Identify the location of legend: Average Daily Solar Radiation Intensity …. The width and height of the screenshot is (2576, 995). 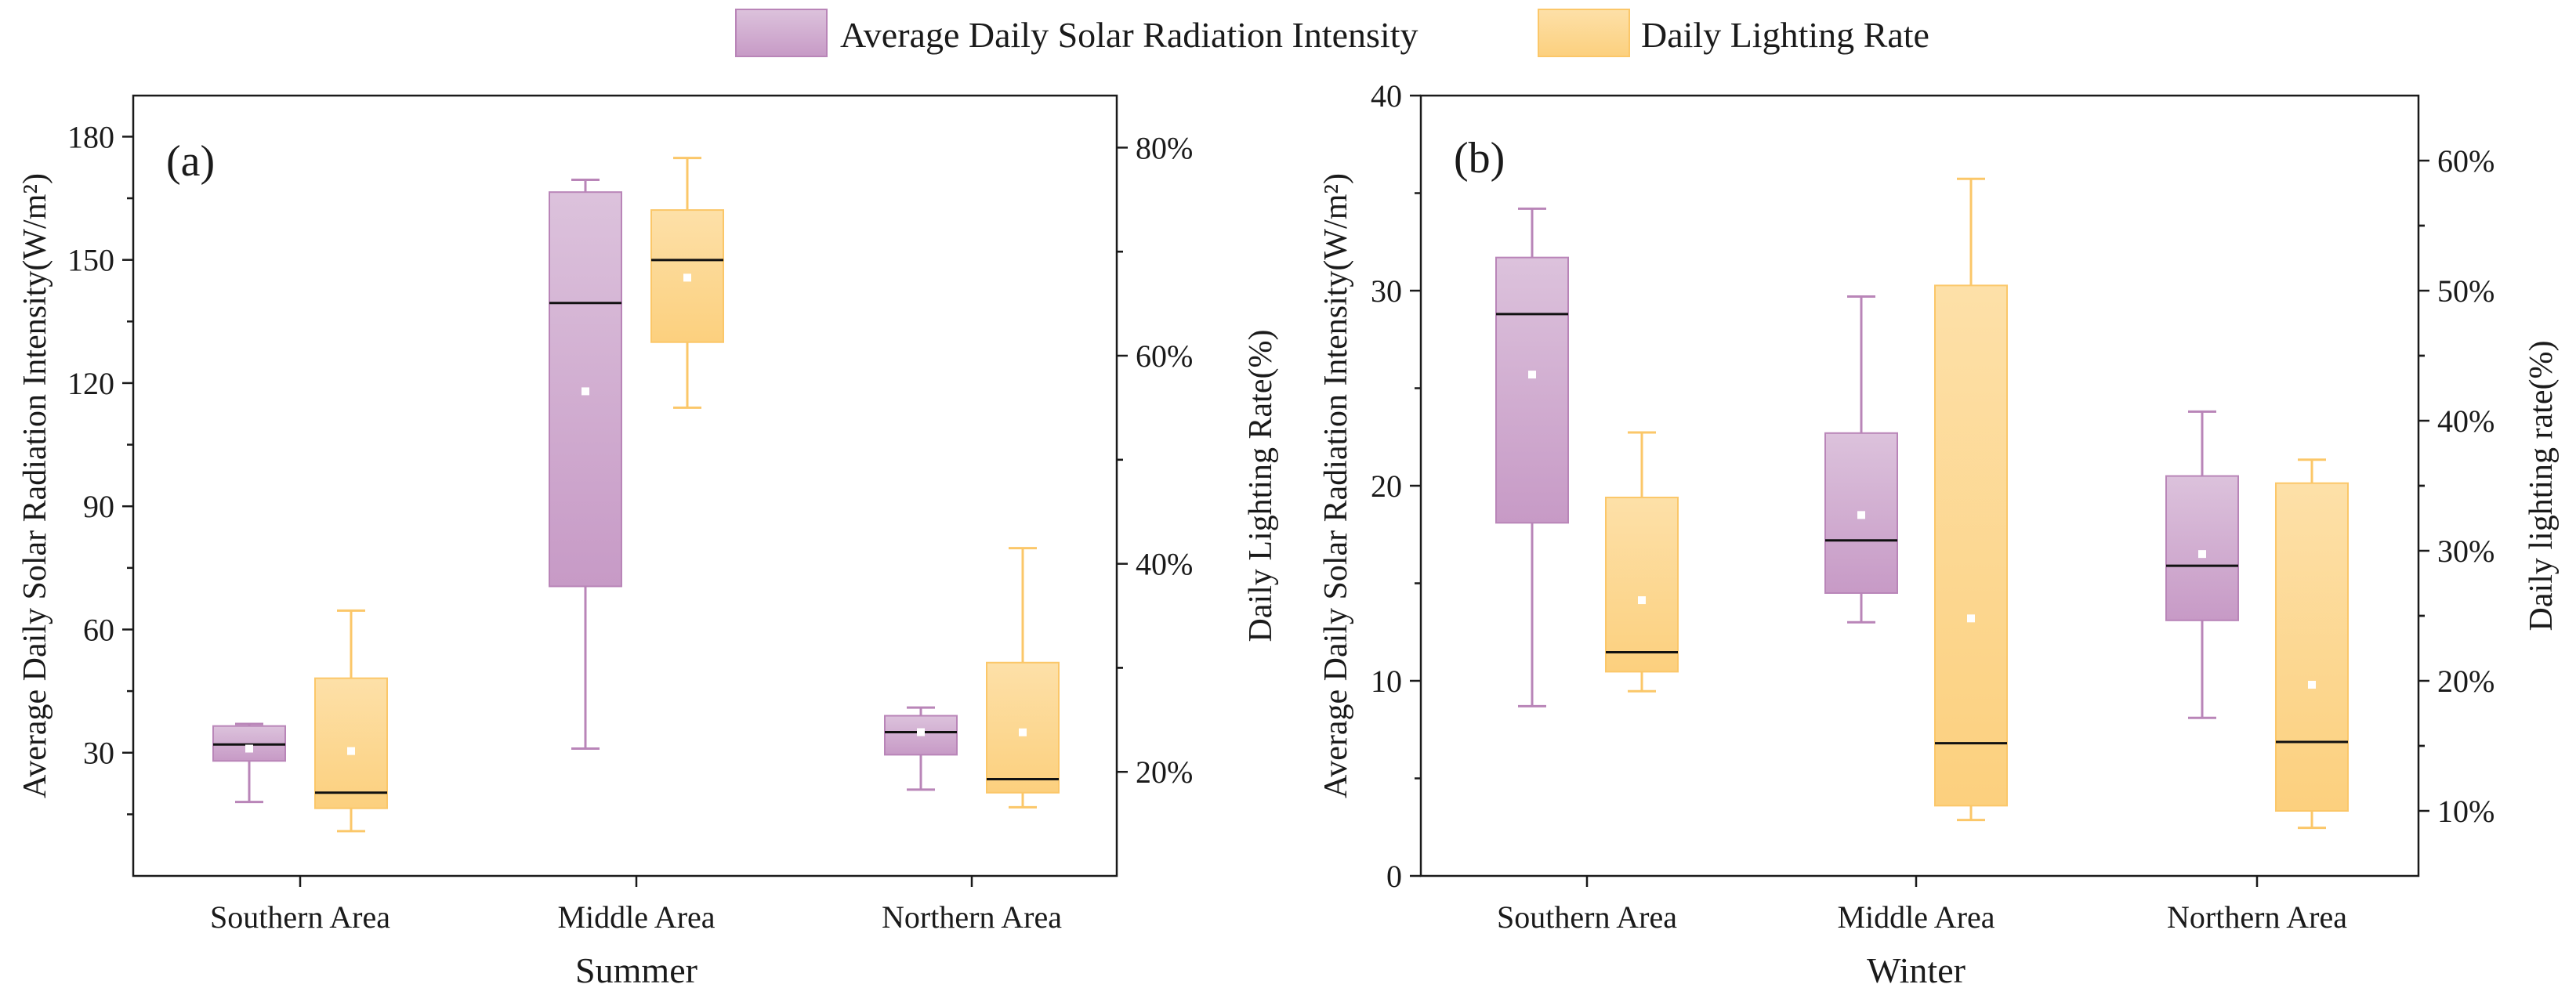
(1332, 33).